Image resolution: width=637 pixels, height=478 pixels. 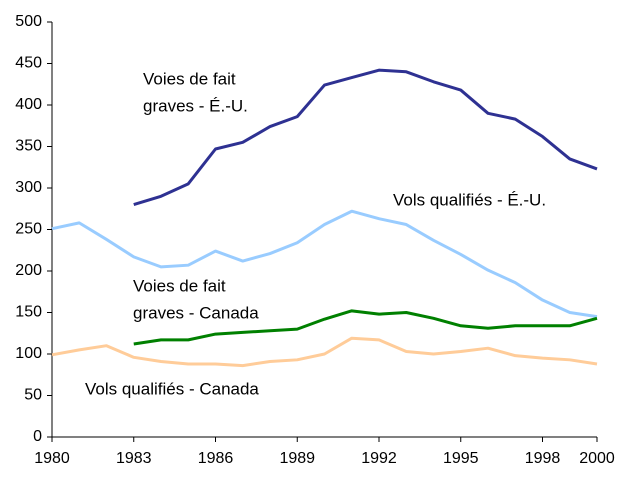 What do you see at coordinates (216, 458) in the screenshot?
I see `x-tick-label: 1986` at bounding box center [216, 458].